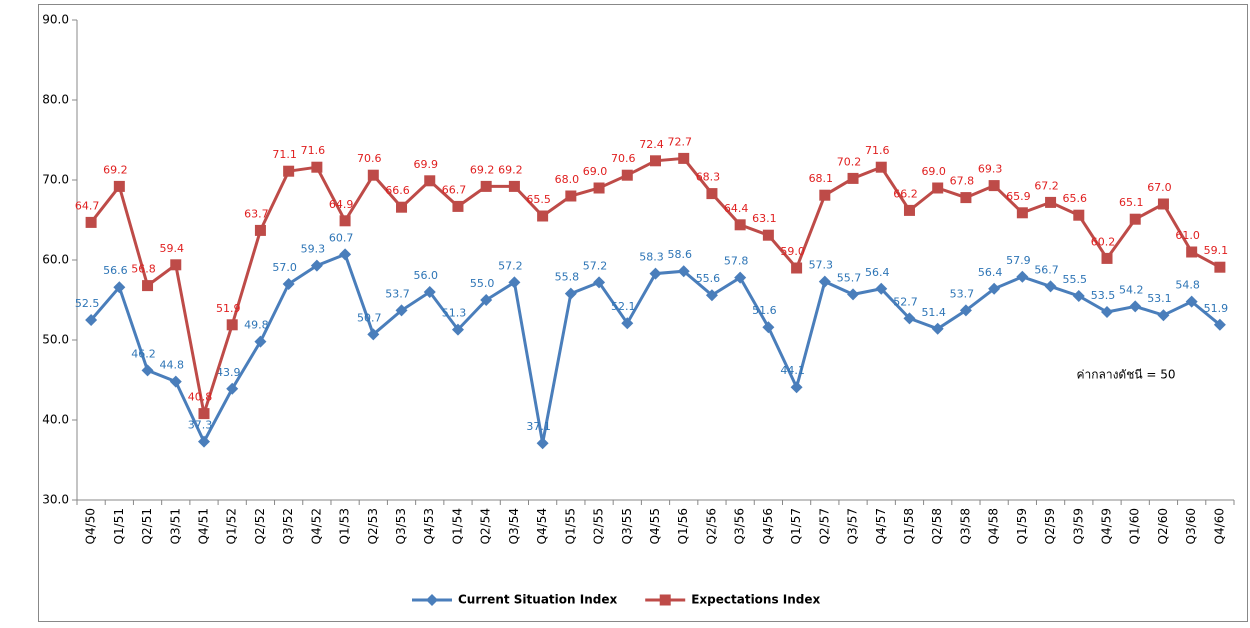  I want to click on value-label: 53.7, so click(962, 293).